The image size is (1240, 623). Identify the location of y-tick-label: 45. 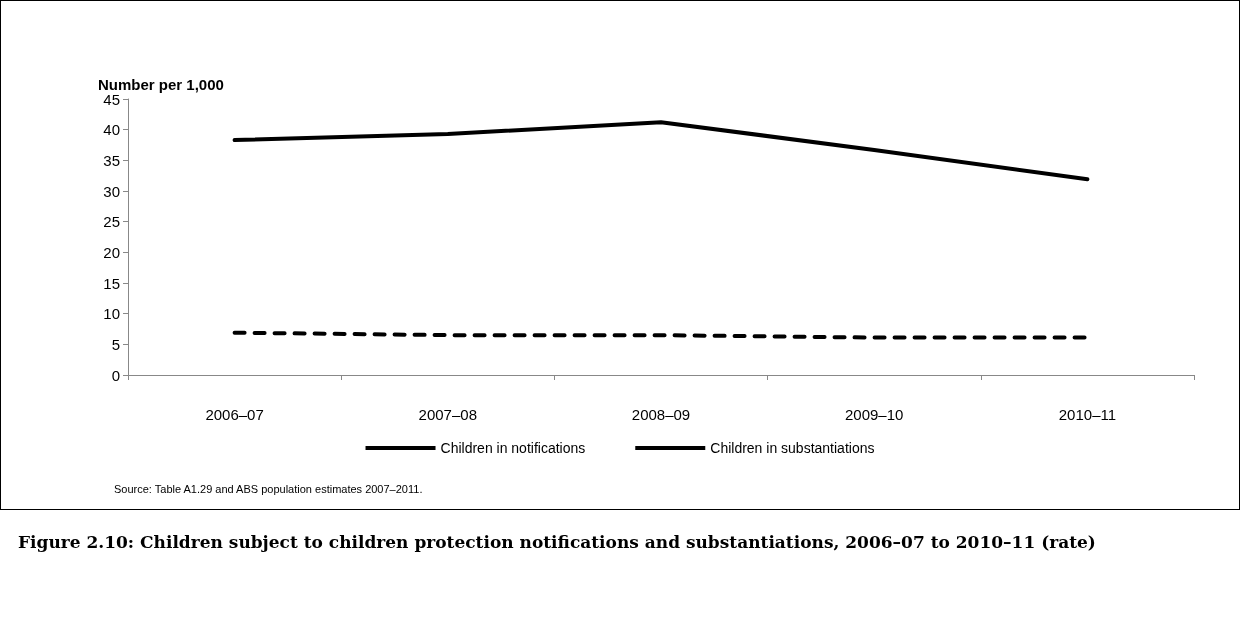
(111, 99).